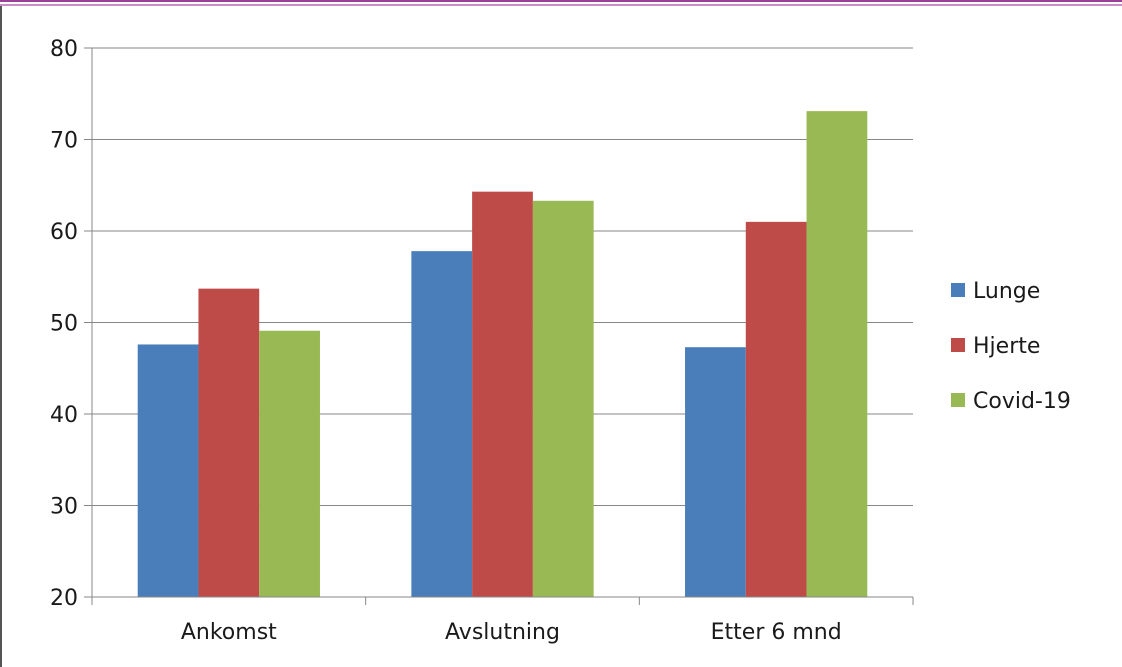 This screenshot has height=667, width=1122. Describe the element at coordinates (776, 632) in the screenshot. I see `x-category-label: Etter 6 mnd` at that location.